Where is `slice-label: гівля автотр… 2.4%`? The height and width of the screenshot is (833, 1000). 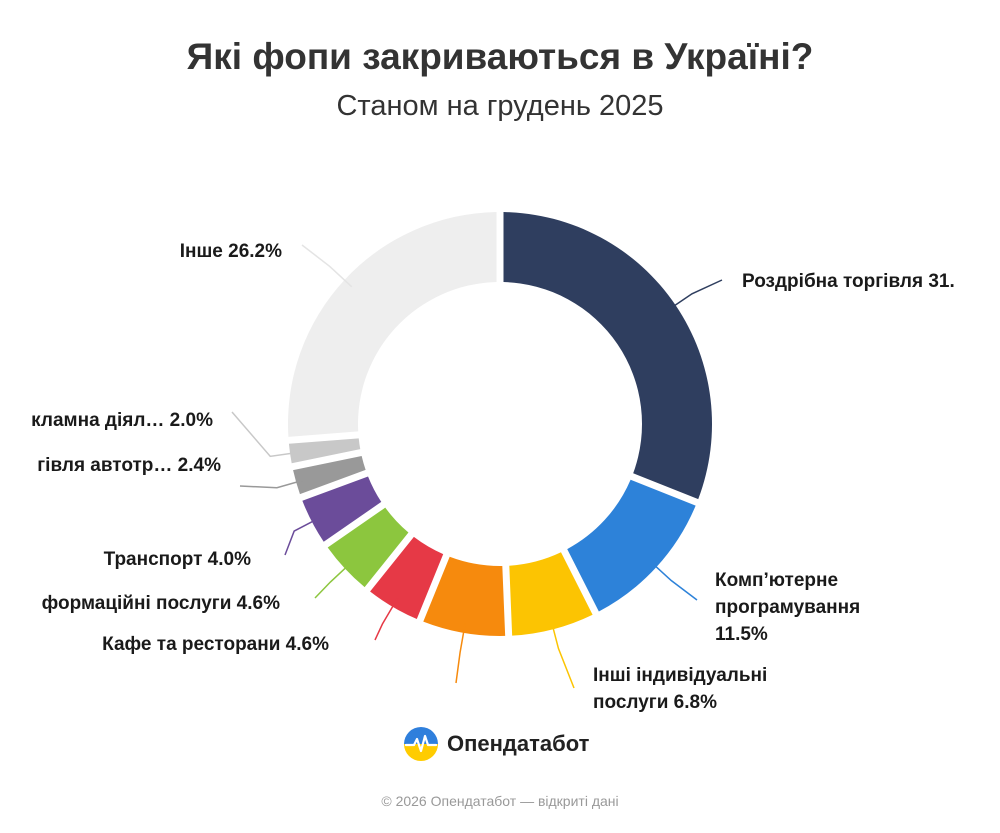
slice-label: гівля автотр… 2.4% is located at coordinates (129, 465).